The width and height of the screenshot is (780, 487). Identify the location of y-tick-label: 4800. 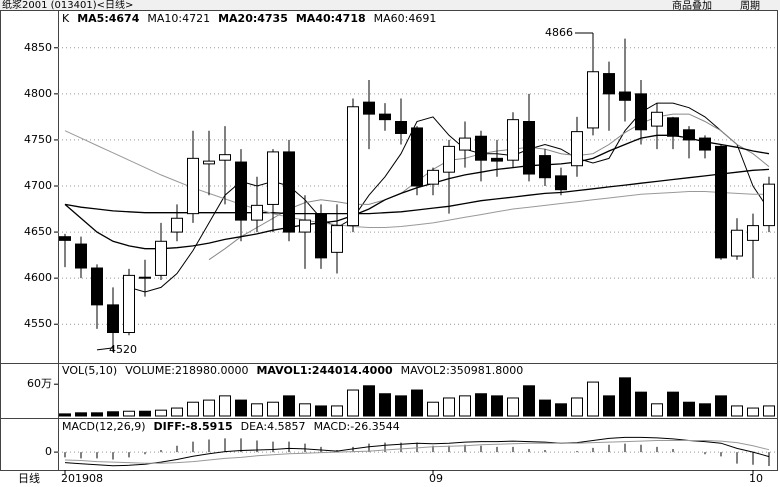
(38, 93).